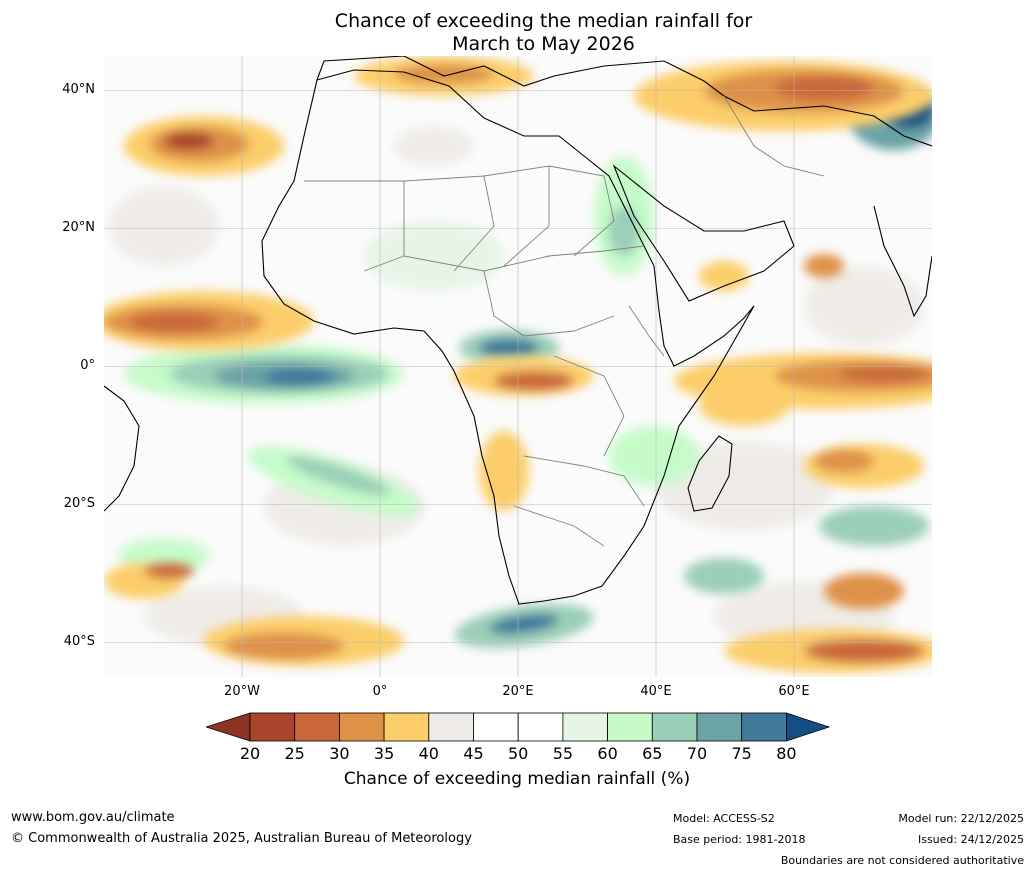 This screenshot has height=873, width=1035. What do you see at coordinates (970, 839) in the screenshot?
I see `issued-date: Issued: 24/12/2025` at bounding box center [970, 839].